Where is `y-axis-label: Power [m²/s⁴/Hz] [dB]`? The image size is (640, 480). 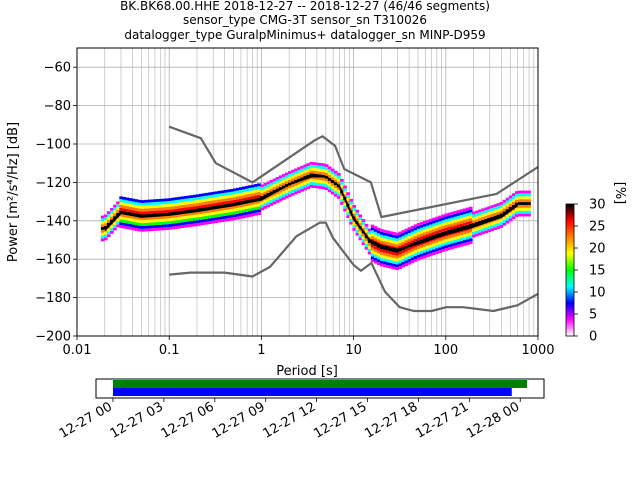 y-axis-label: Power [m²/s⁴/Hz] [dB] is located at coordinates (13, 192).